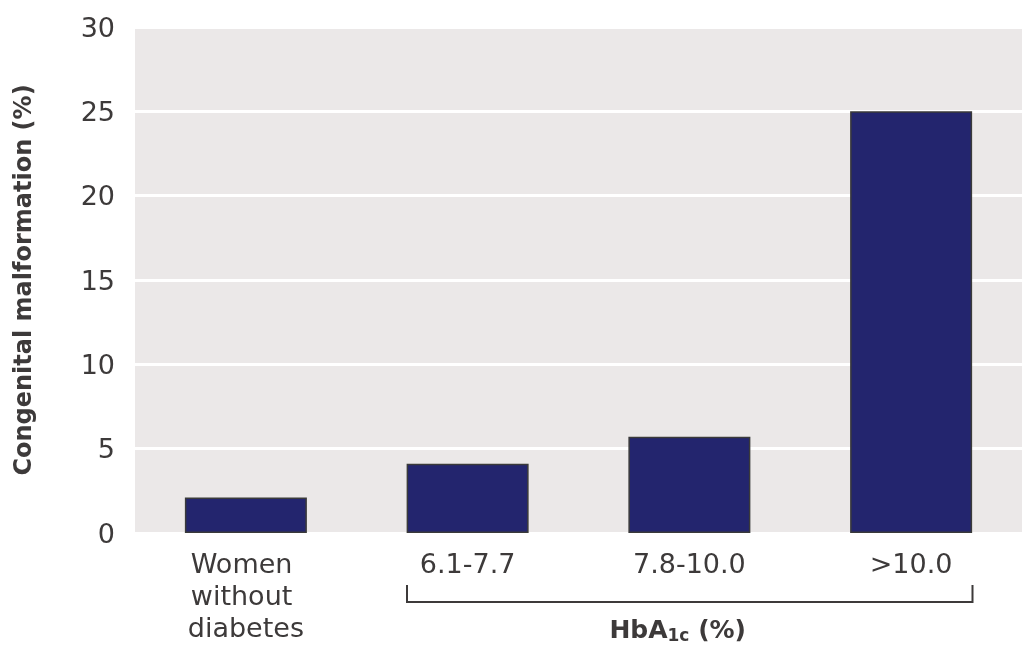 The image size is (1028, 660). Describe the element at coordinates (106, 449) in the screenshot. I see `y-tick-label: 5` at that location.